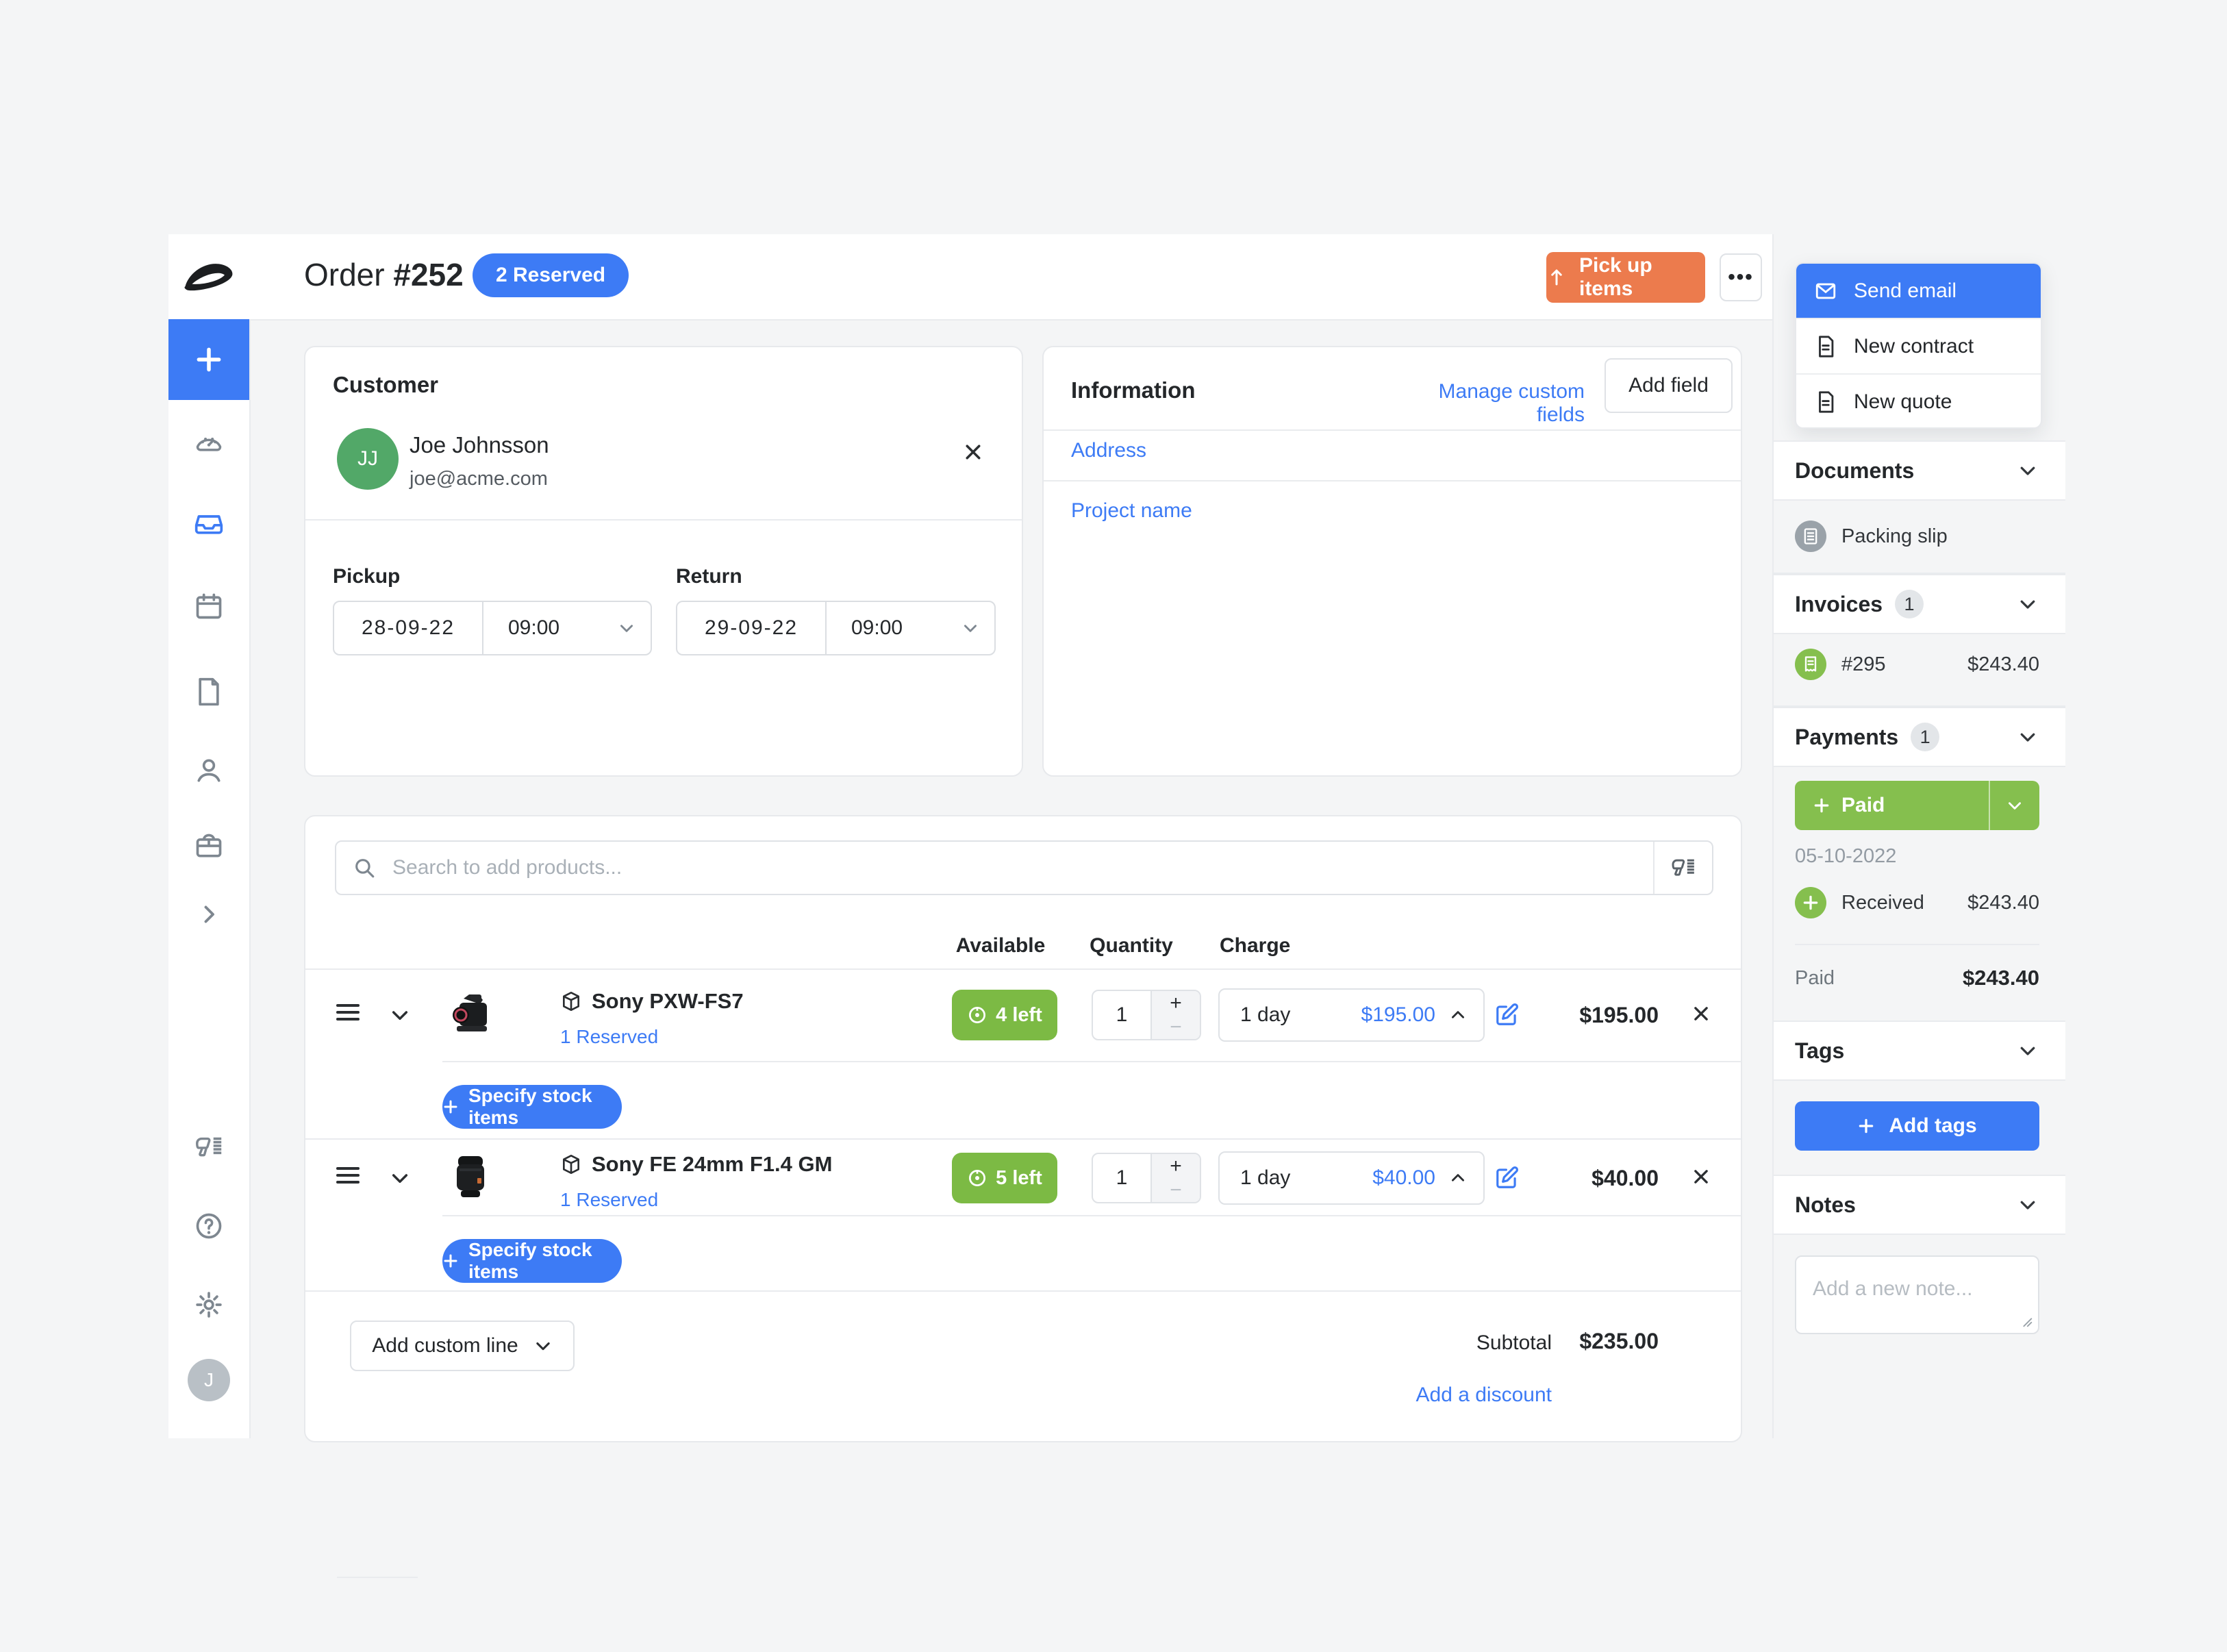 The image size is (2227, 1652). Describe the element at coordinates (571, 1164) in the screenshot. I see `package-icon` at that location.